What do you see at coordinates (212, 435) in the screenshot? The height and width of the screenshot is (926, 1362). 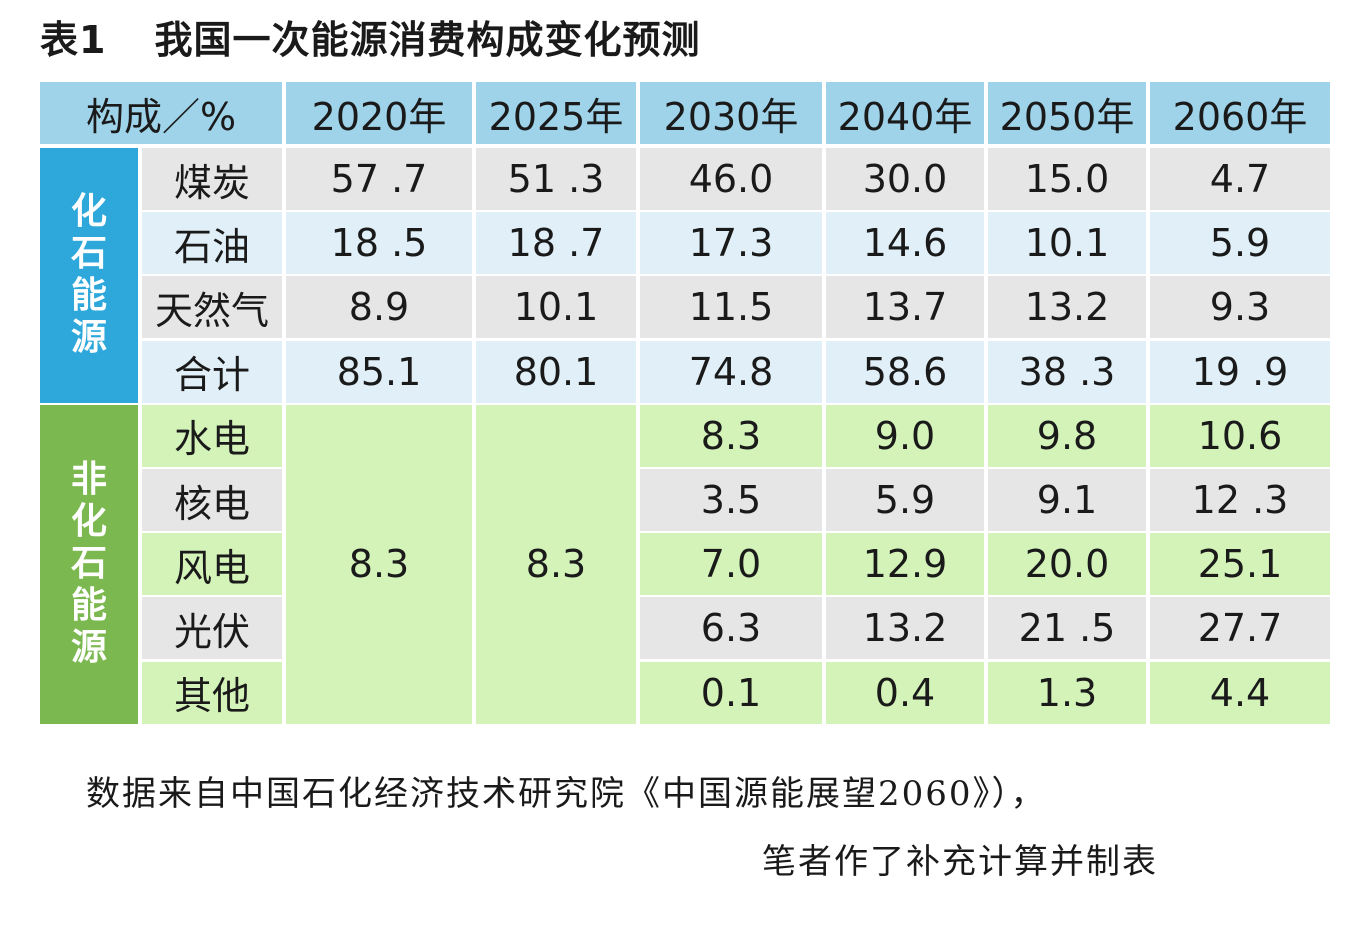 I see `row-label: 水电` at bounding box center [212, 435].